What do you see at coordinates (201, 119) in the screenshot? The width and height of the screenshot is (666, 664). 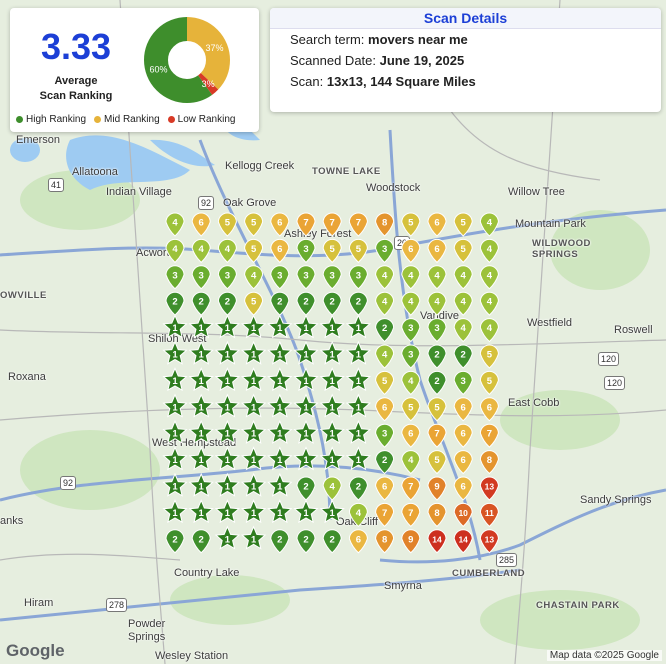 I see `legend-low: Low Ranking` at bounding box center [201, 119].